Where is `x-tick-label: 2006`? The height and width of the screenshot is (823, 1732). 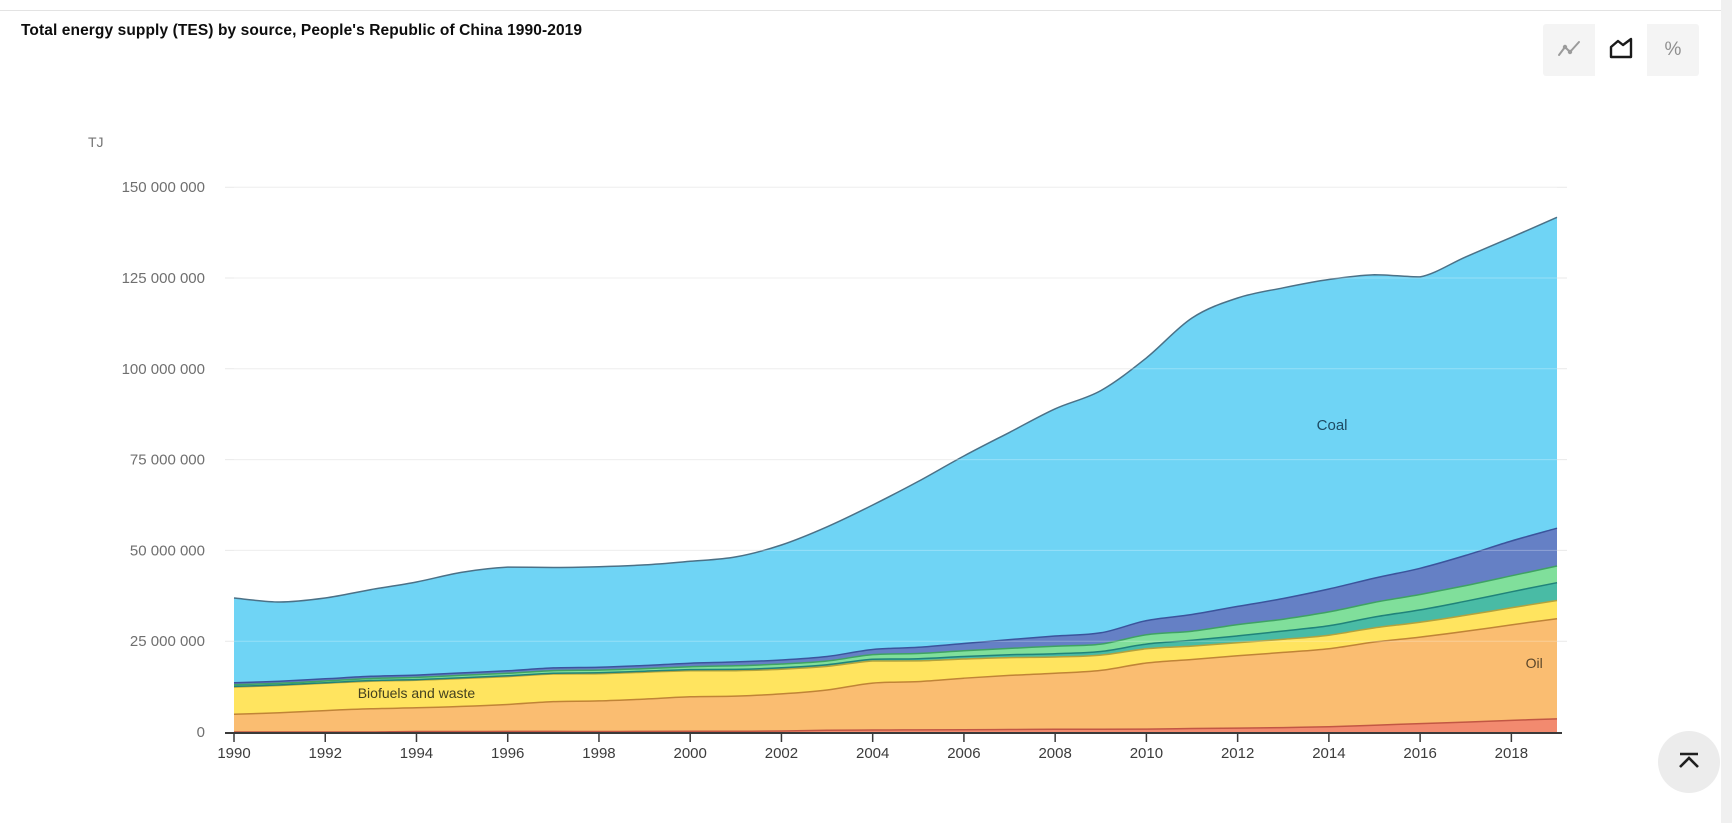
x-tick-label: 2006 is located at coordinates (963, 753).